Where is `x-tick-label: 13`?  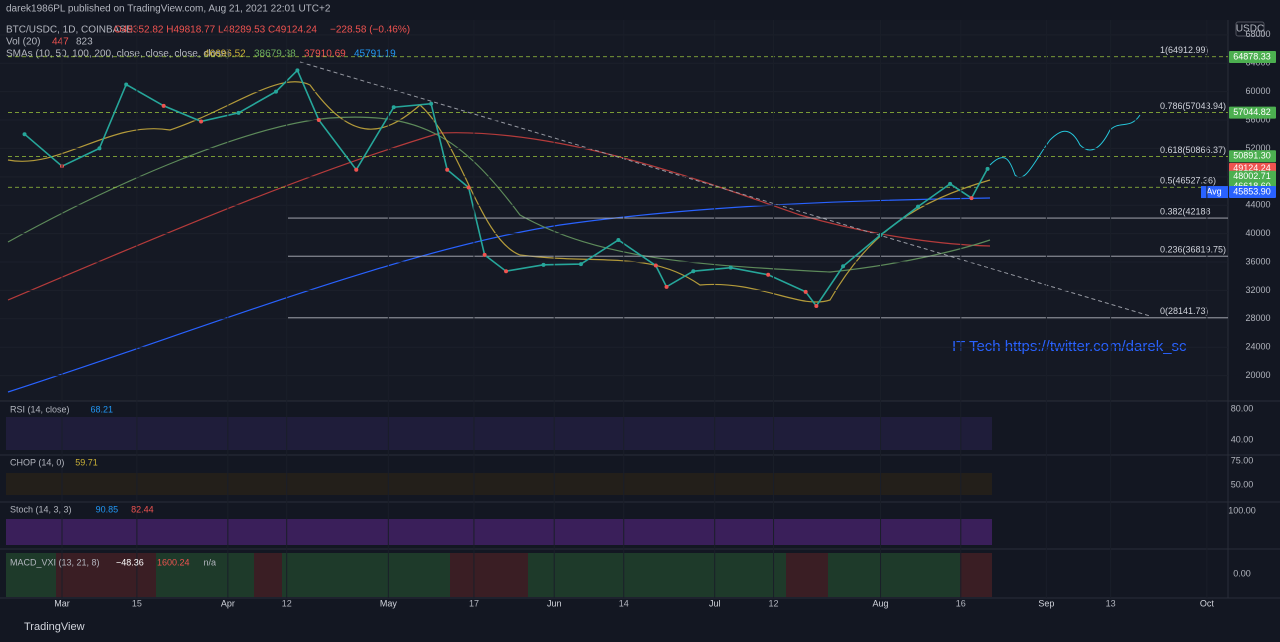 x-tick-label: 13 is located at coordinates (1111, 603).